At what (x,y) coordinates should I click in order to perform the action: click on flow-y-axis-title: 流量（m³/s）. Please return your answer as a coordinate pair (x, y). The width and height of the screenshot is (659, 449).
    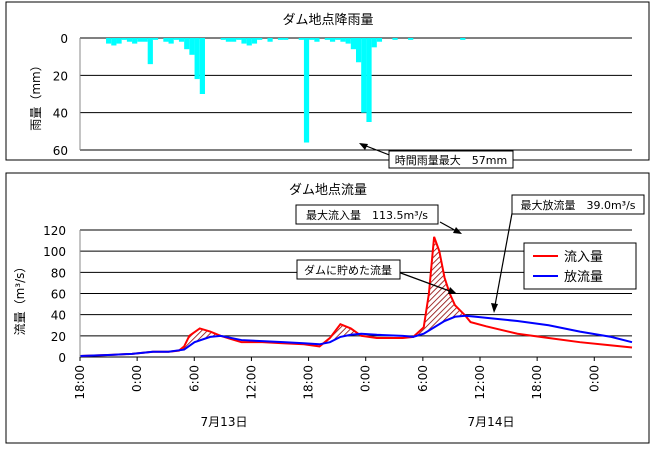
    Looking at the image, I should click on (20, 298).